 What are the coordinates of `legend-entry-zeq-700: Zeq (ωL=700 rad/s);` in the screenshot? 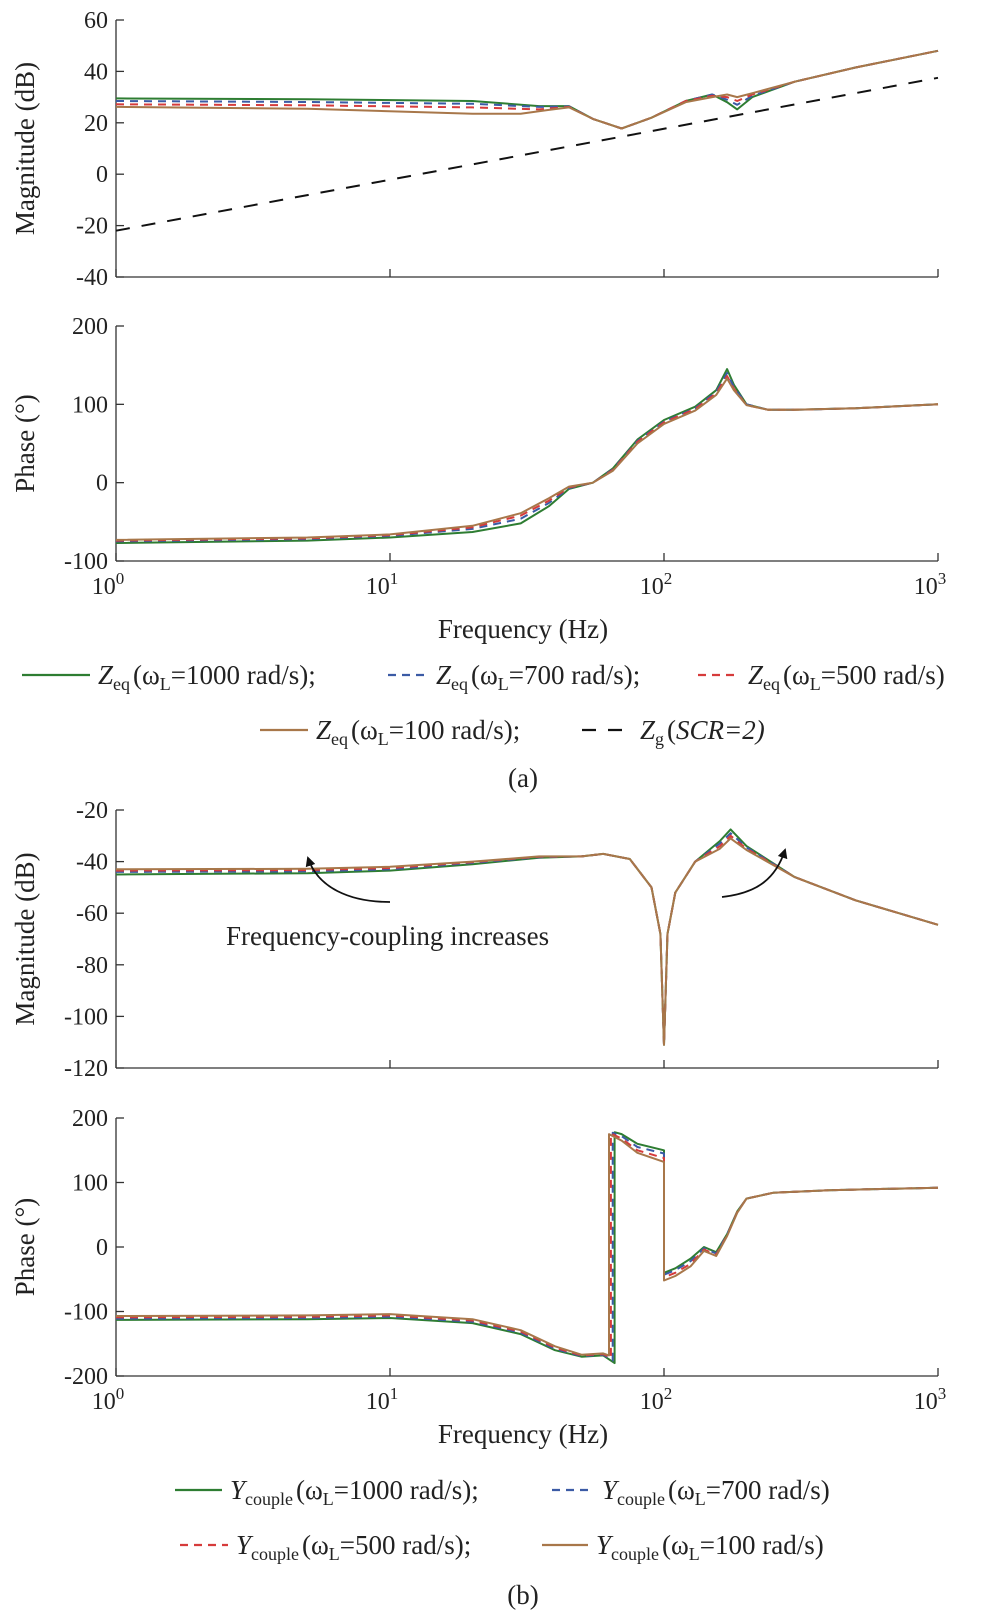 It's located at (514, 677).